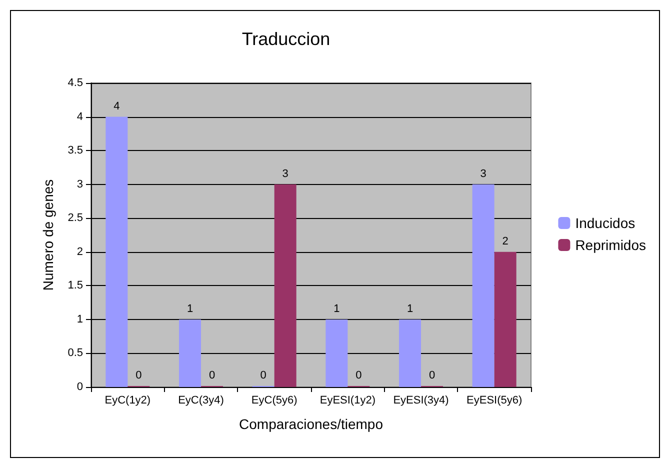  What do you see at coordinates (274, 400) in the screenshot?
I see `x-tick-label: EyC(5y6)` at bounding box center [274, 400].